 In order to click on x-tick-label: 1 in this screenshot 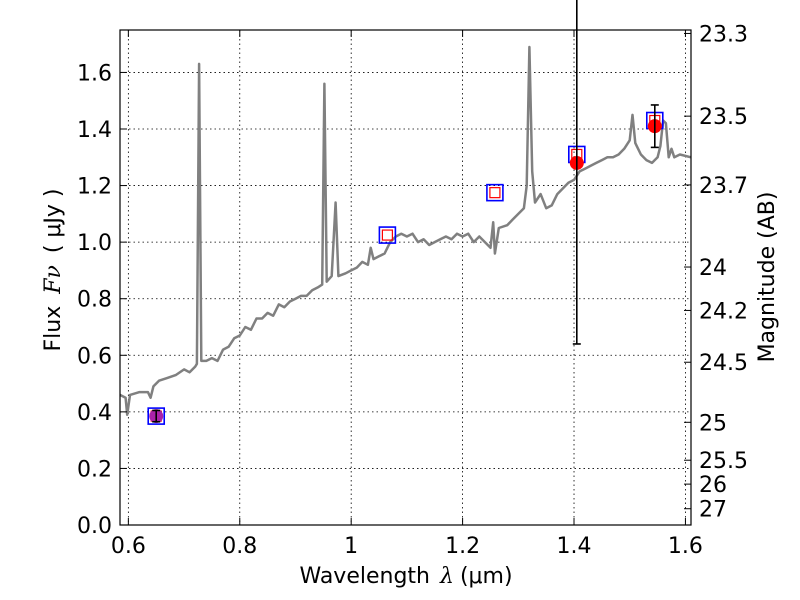, I will do `click(351, 546)`.